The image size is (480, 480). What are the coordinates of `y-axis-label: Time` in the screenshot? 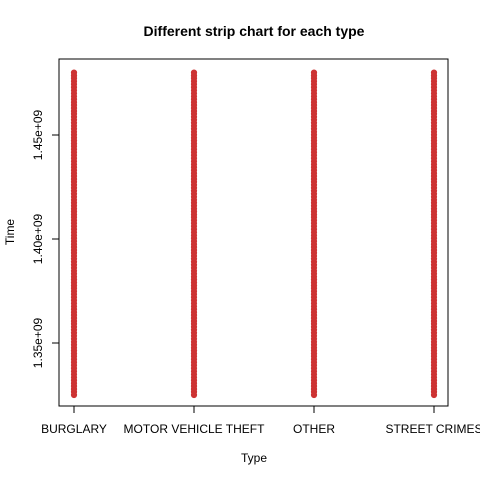 It's located at (10, 232).